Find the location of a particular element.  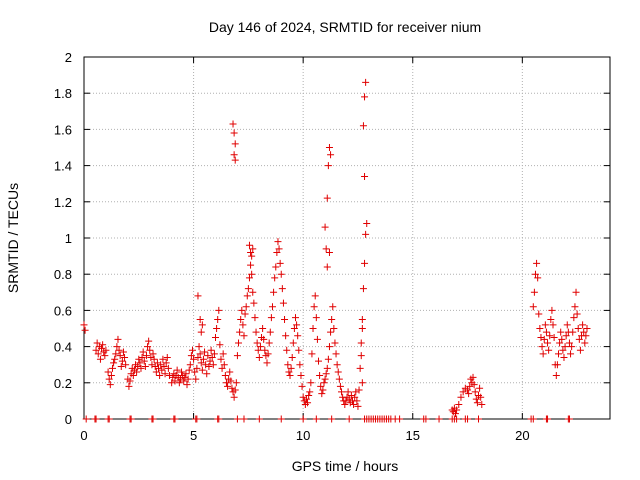

x-tick-label: 15 is located at coordinates (413, 435).